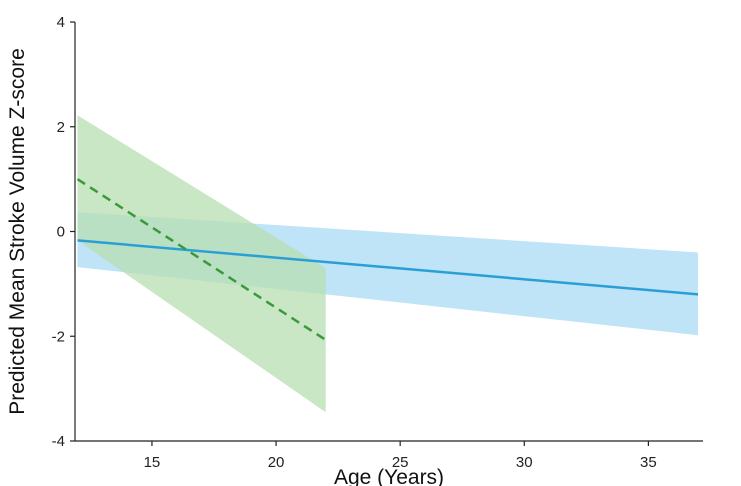 The width and height of the screenshot is (741, 486). Describe the element at coordinates (400, 462) in the screenshot. I see `x-tick-label: 25` at that location.